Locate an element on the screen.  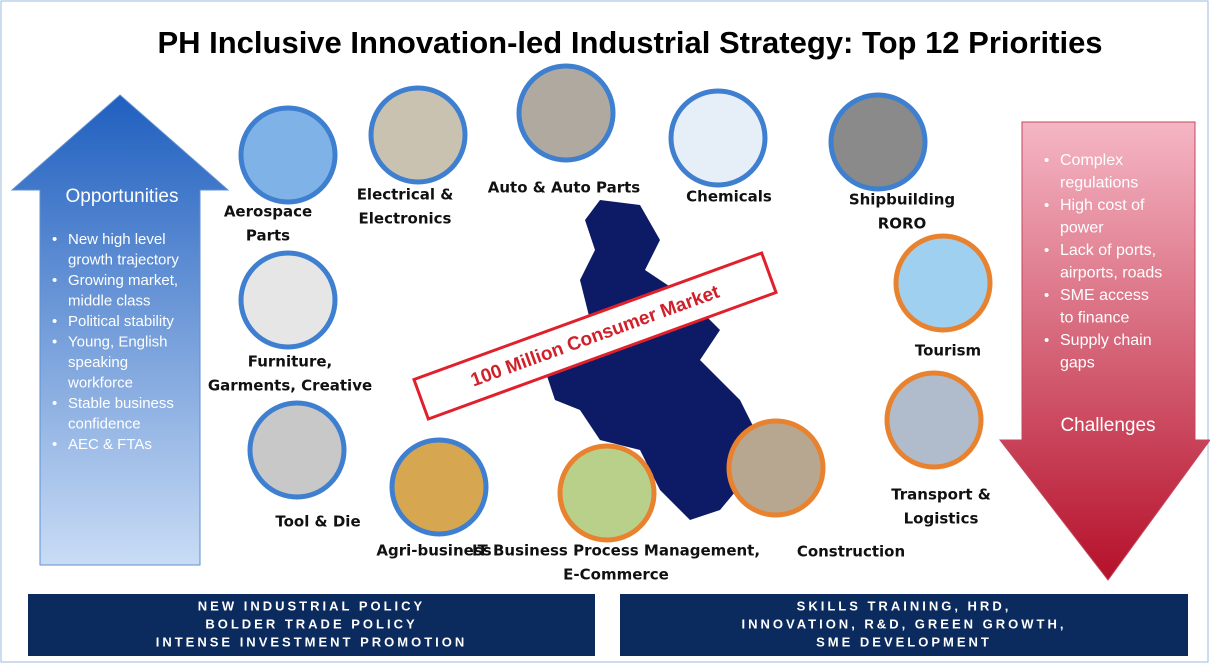
opportunity-item: workforce is located at coordinates (100, 382).